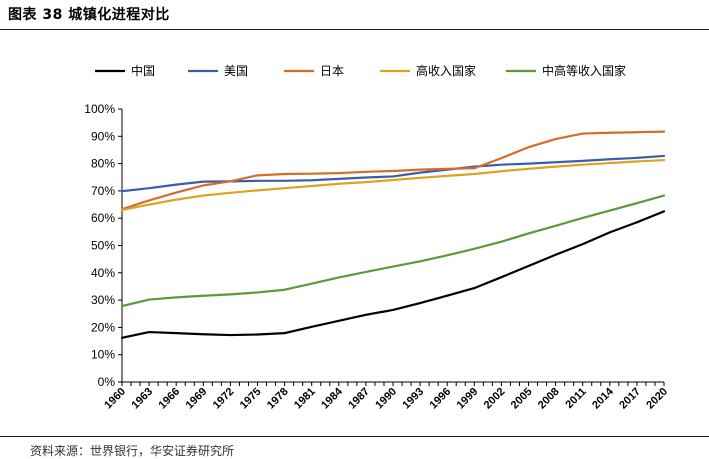 The height and width of the screenshot is (459, 709). What do you see at coordinates (360, 70) in the screenshot?
I see `legend: 中国 美国 日本 高收入国家 中高等收入国家` at bounding box center [360, 70].